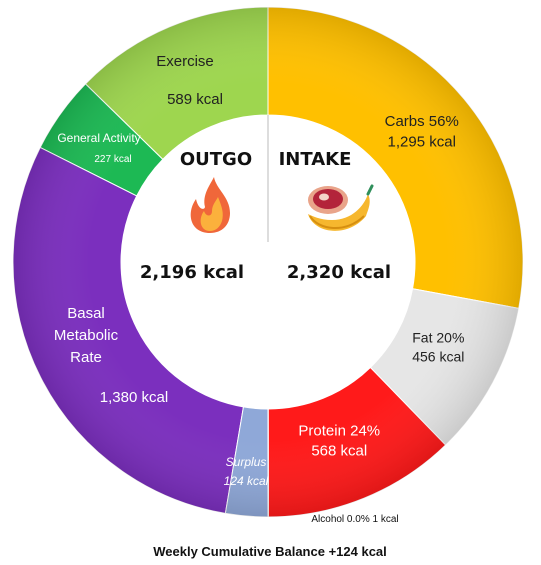 This screenshot has width=541, height=565. What do you see at coordinates (339, 272) in the screenshot?
I see `intake-total: 2,320 kcal` at bounding box center [339, 272].